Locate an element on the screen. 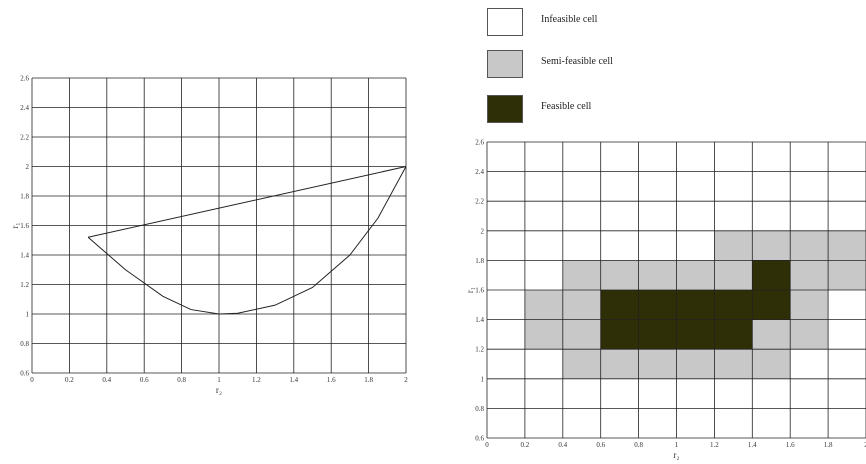  left-y-tick-label: 1.6 is located at coordinates (24, 226).